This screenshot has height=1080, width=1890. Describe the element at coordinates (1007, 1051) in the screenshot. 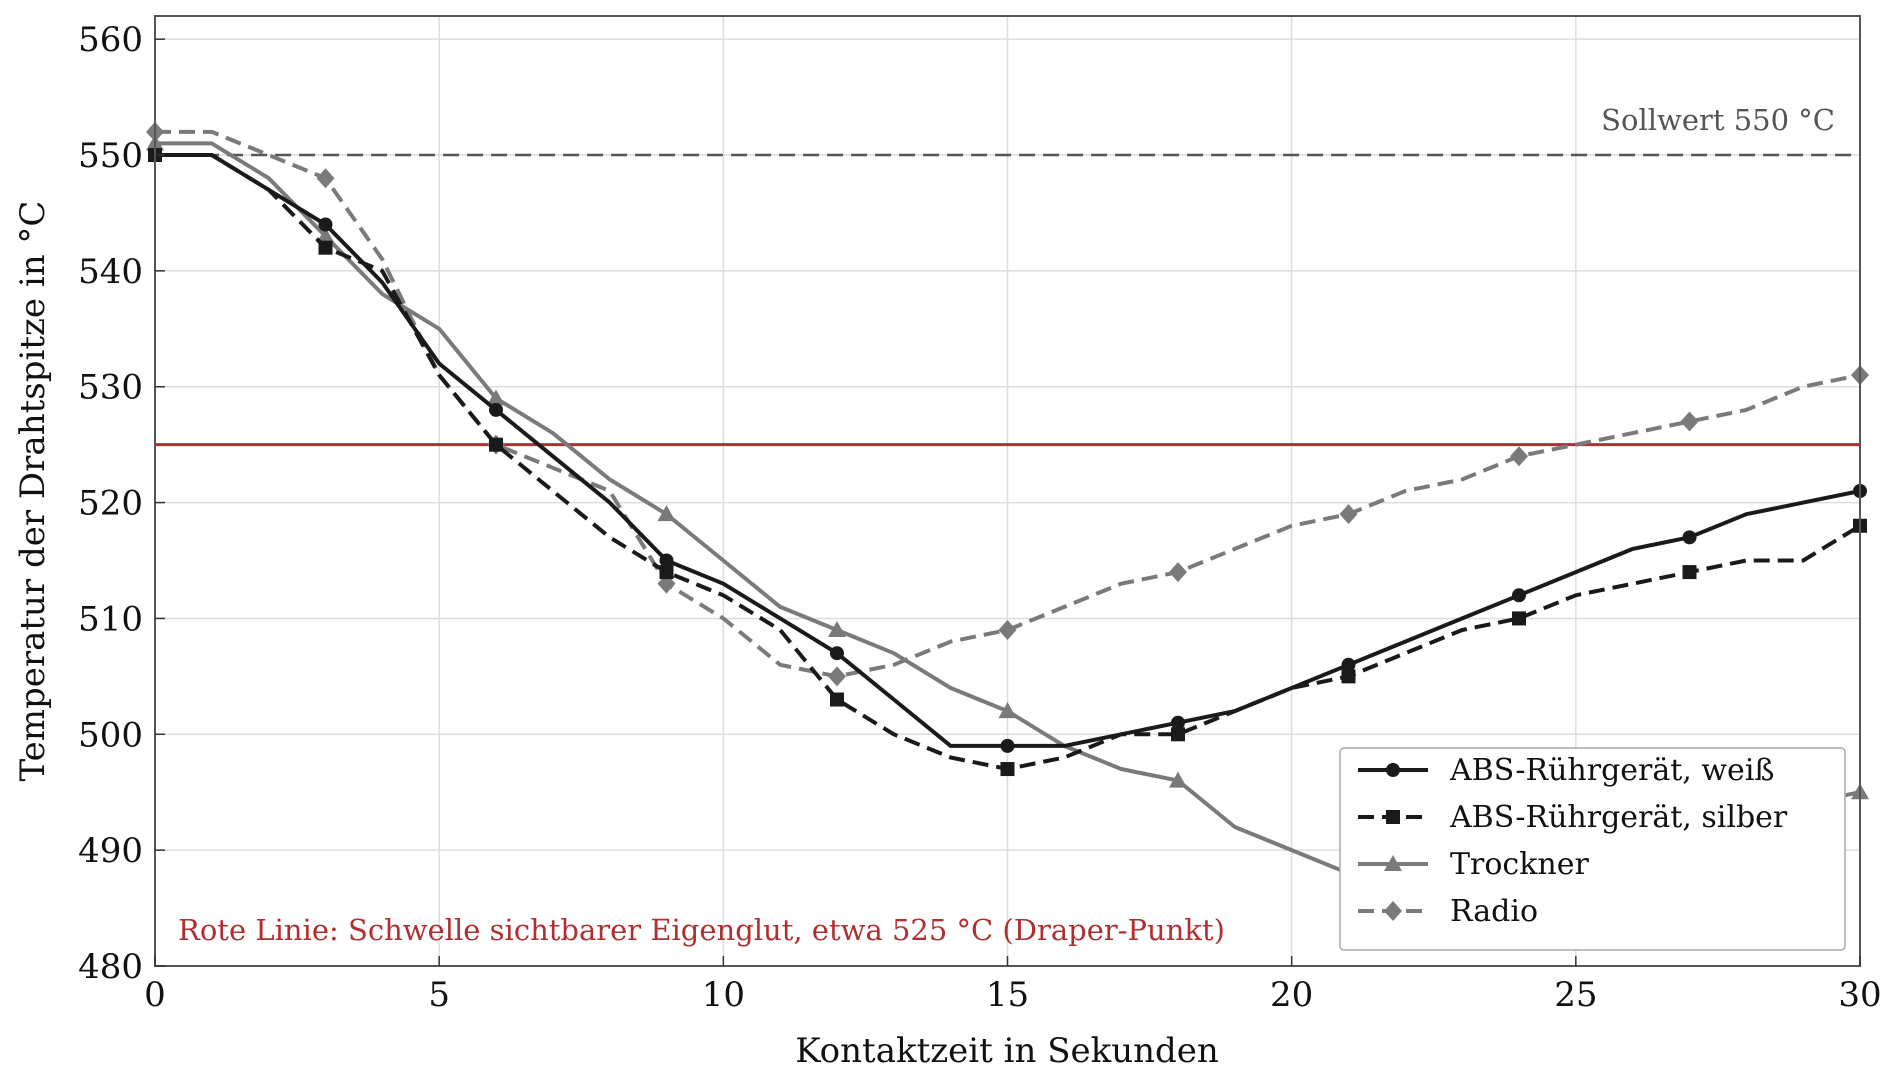

I see `x-axis-title: Kontaktzeit in Sekunden` at that location.